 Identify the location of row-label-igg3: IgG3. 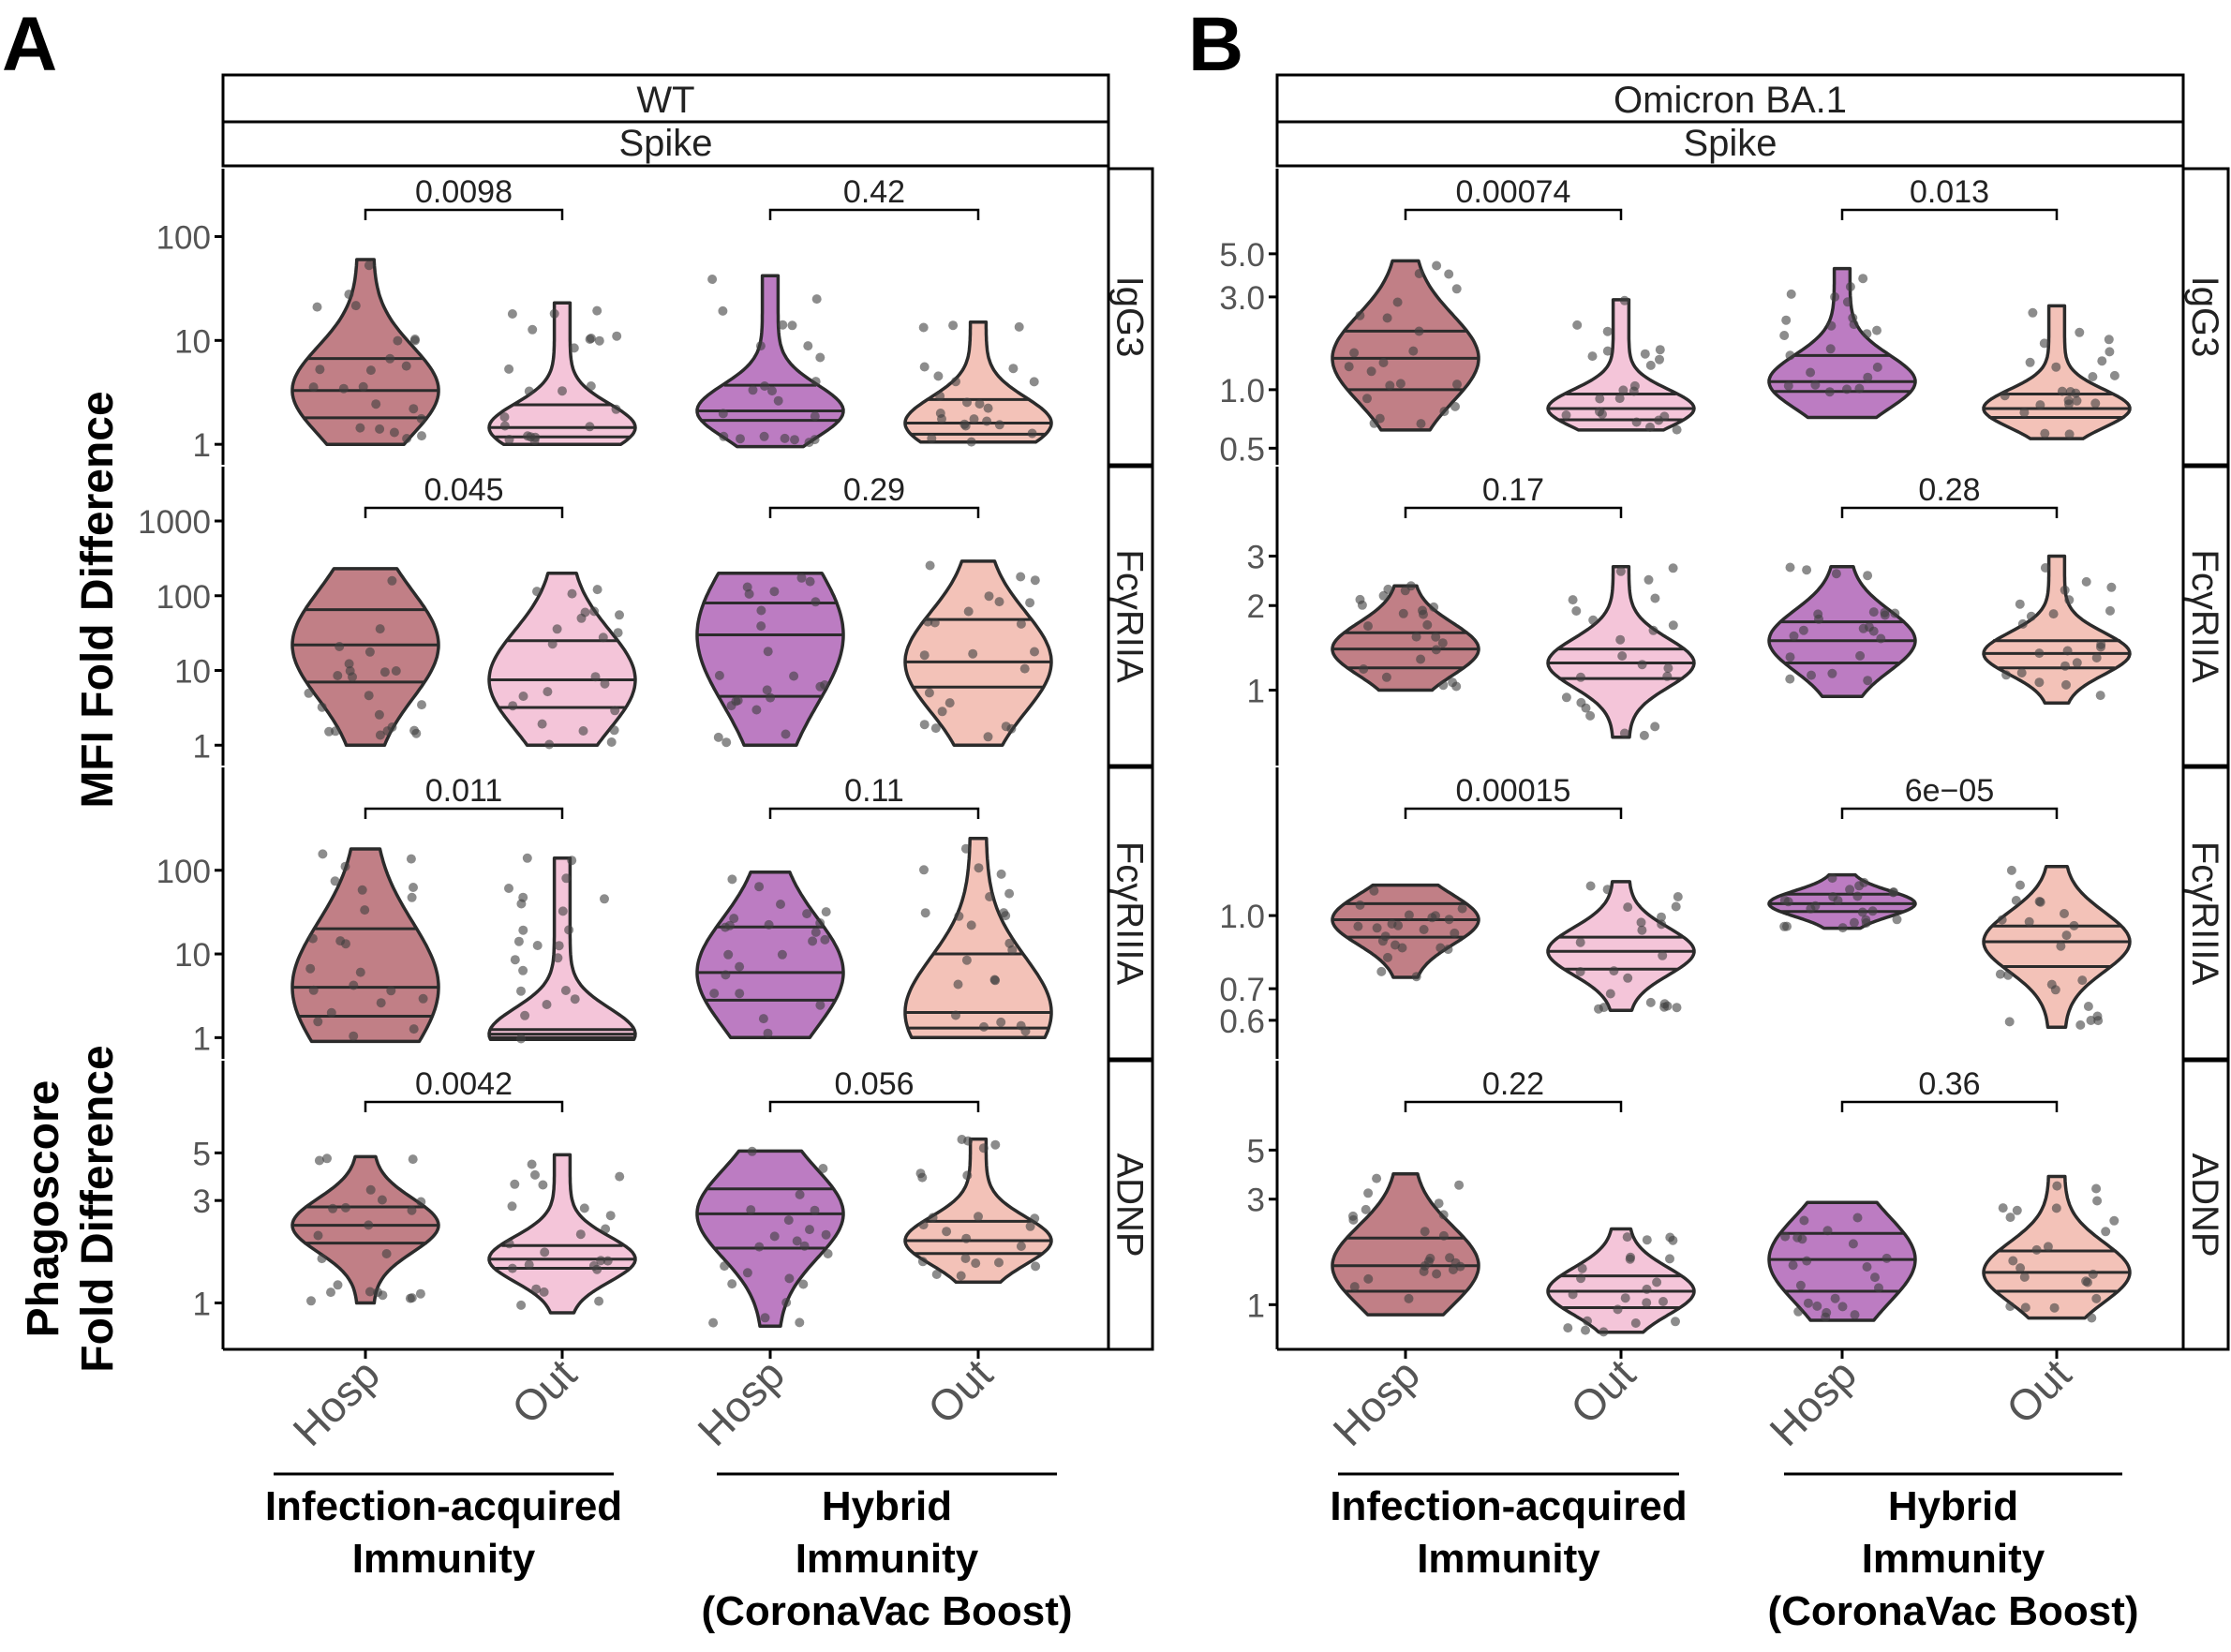
(2204, 317).